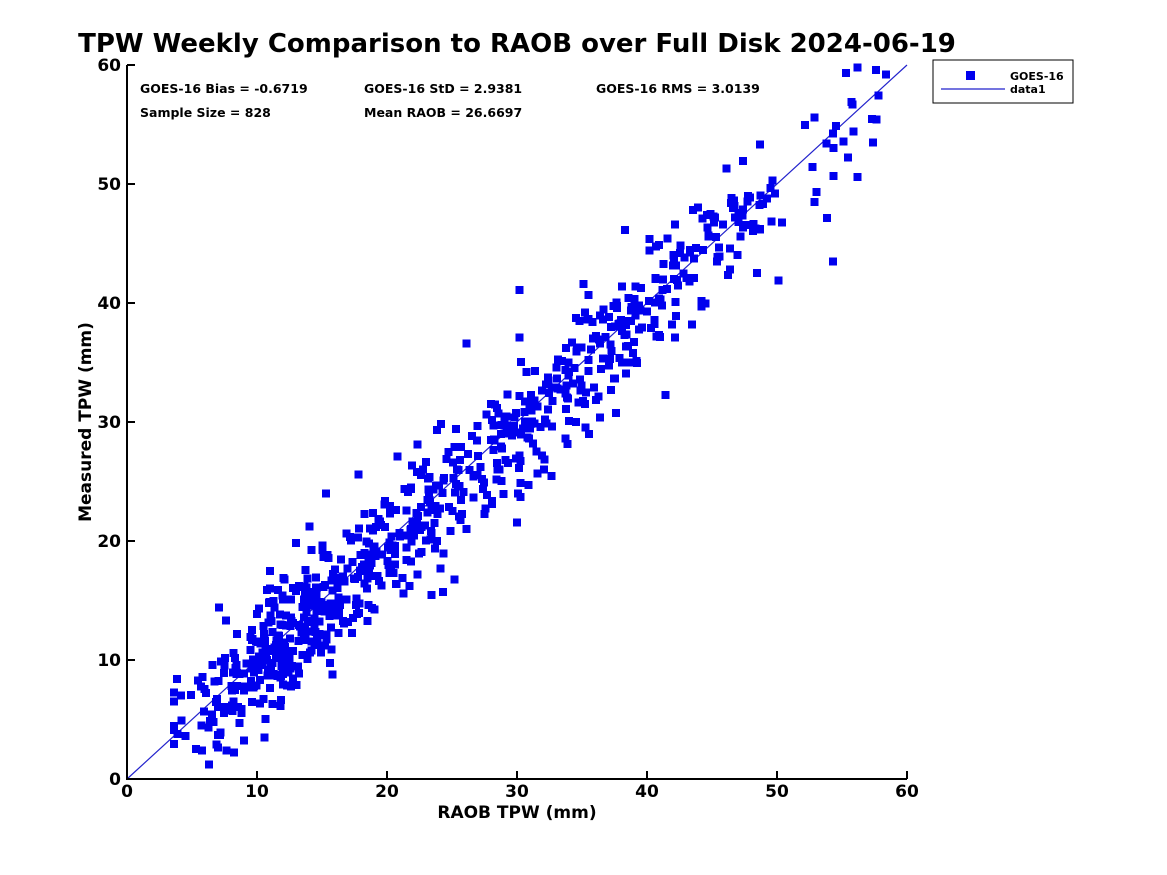 The image size is (1167, 875). What do you see at coordinates (907, 792) in the screenshot?
I see `x-tick-label: 60` at bounding box center [907, 792].